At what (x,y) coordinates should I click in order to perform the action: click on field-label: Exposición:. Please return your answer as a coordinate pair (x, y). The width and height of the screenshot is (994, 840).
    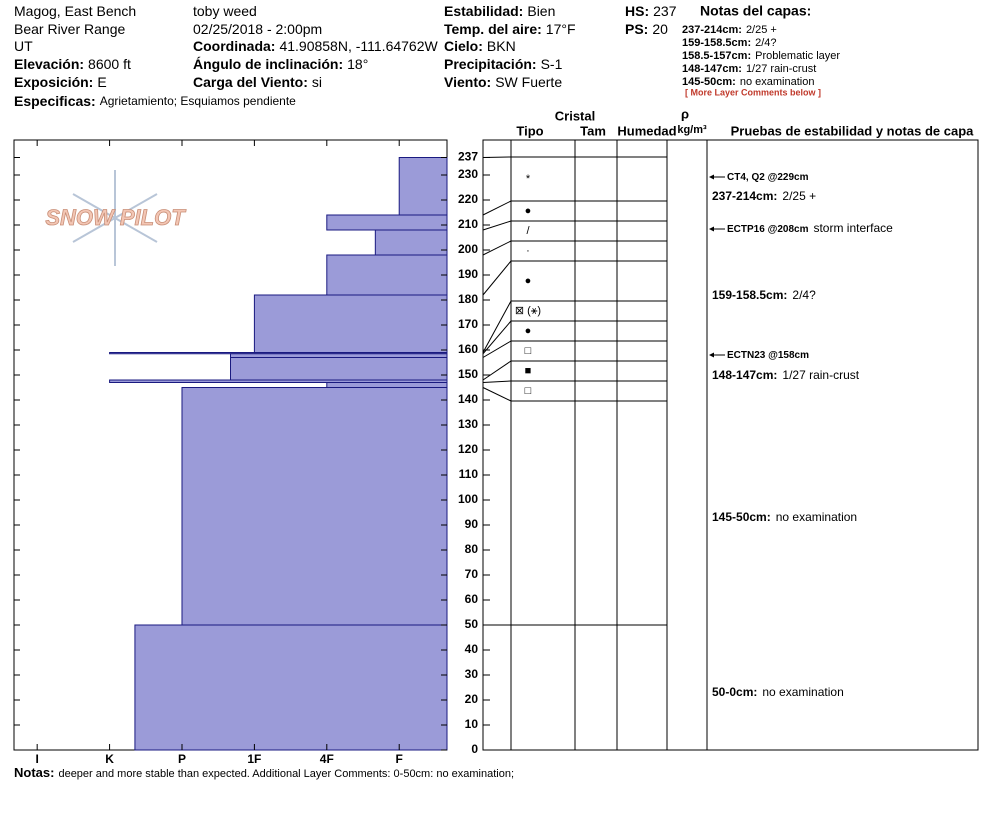
    Looking at the image, I should click on (53, 82).